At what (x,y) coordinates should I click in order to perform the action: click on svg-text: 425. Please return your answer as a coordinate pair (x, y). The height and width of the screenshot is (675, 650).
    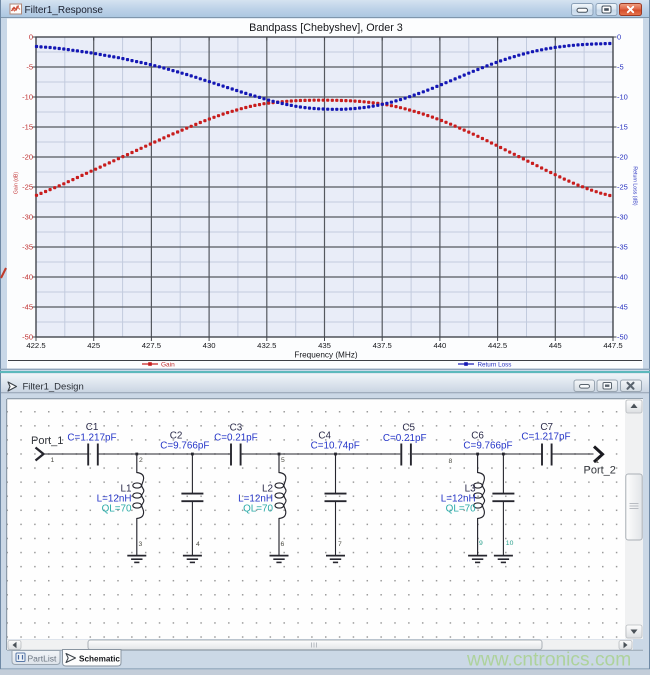
    Looking at the image, I should click on (93, 345).